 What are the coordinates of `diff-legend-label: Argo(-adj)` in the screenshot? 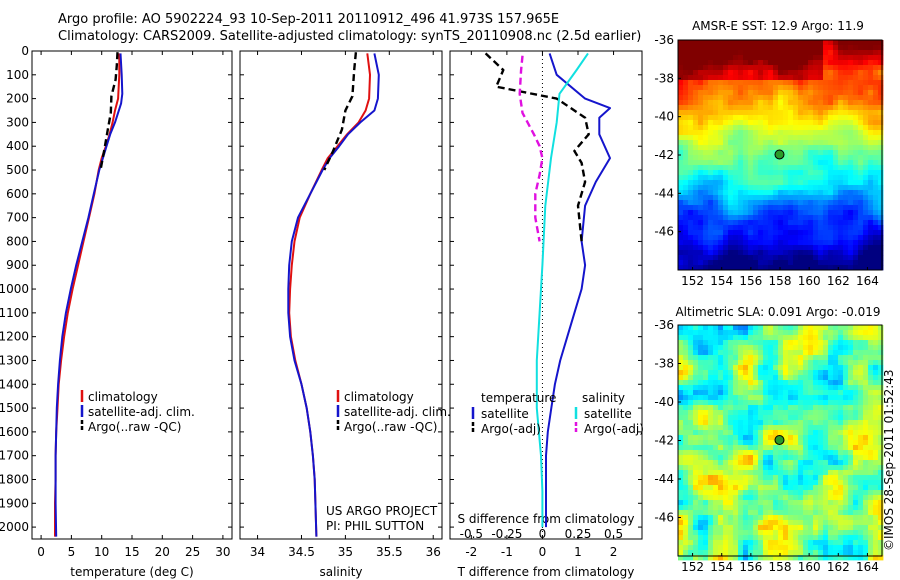 It's located at (511, 429).